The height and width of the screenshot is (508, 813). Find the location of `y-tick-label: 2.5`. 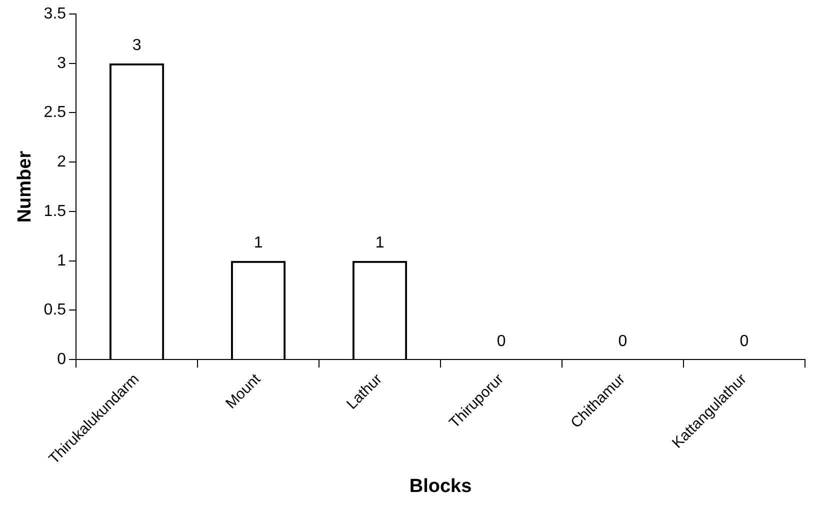

y-tick-label: 2.5 is located at coordinates (55, 113).